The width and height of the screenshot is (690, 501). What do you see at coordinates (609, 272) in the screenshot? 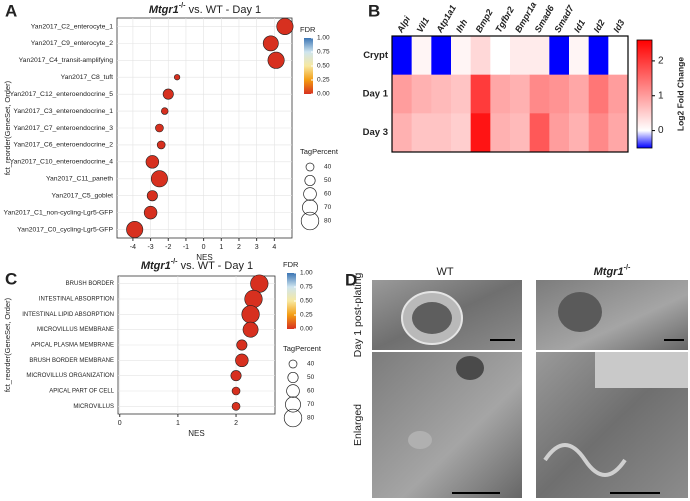
I see `title-gene: Mtgr1` at bounding box center [609, 272].